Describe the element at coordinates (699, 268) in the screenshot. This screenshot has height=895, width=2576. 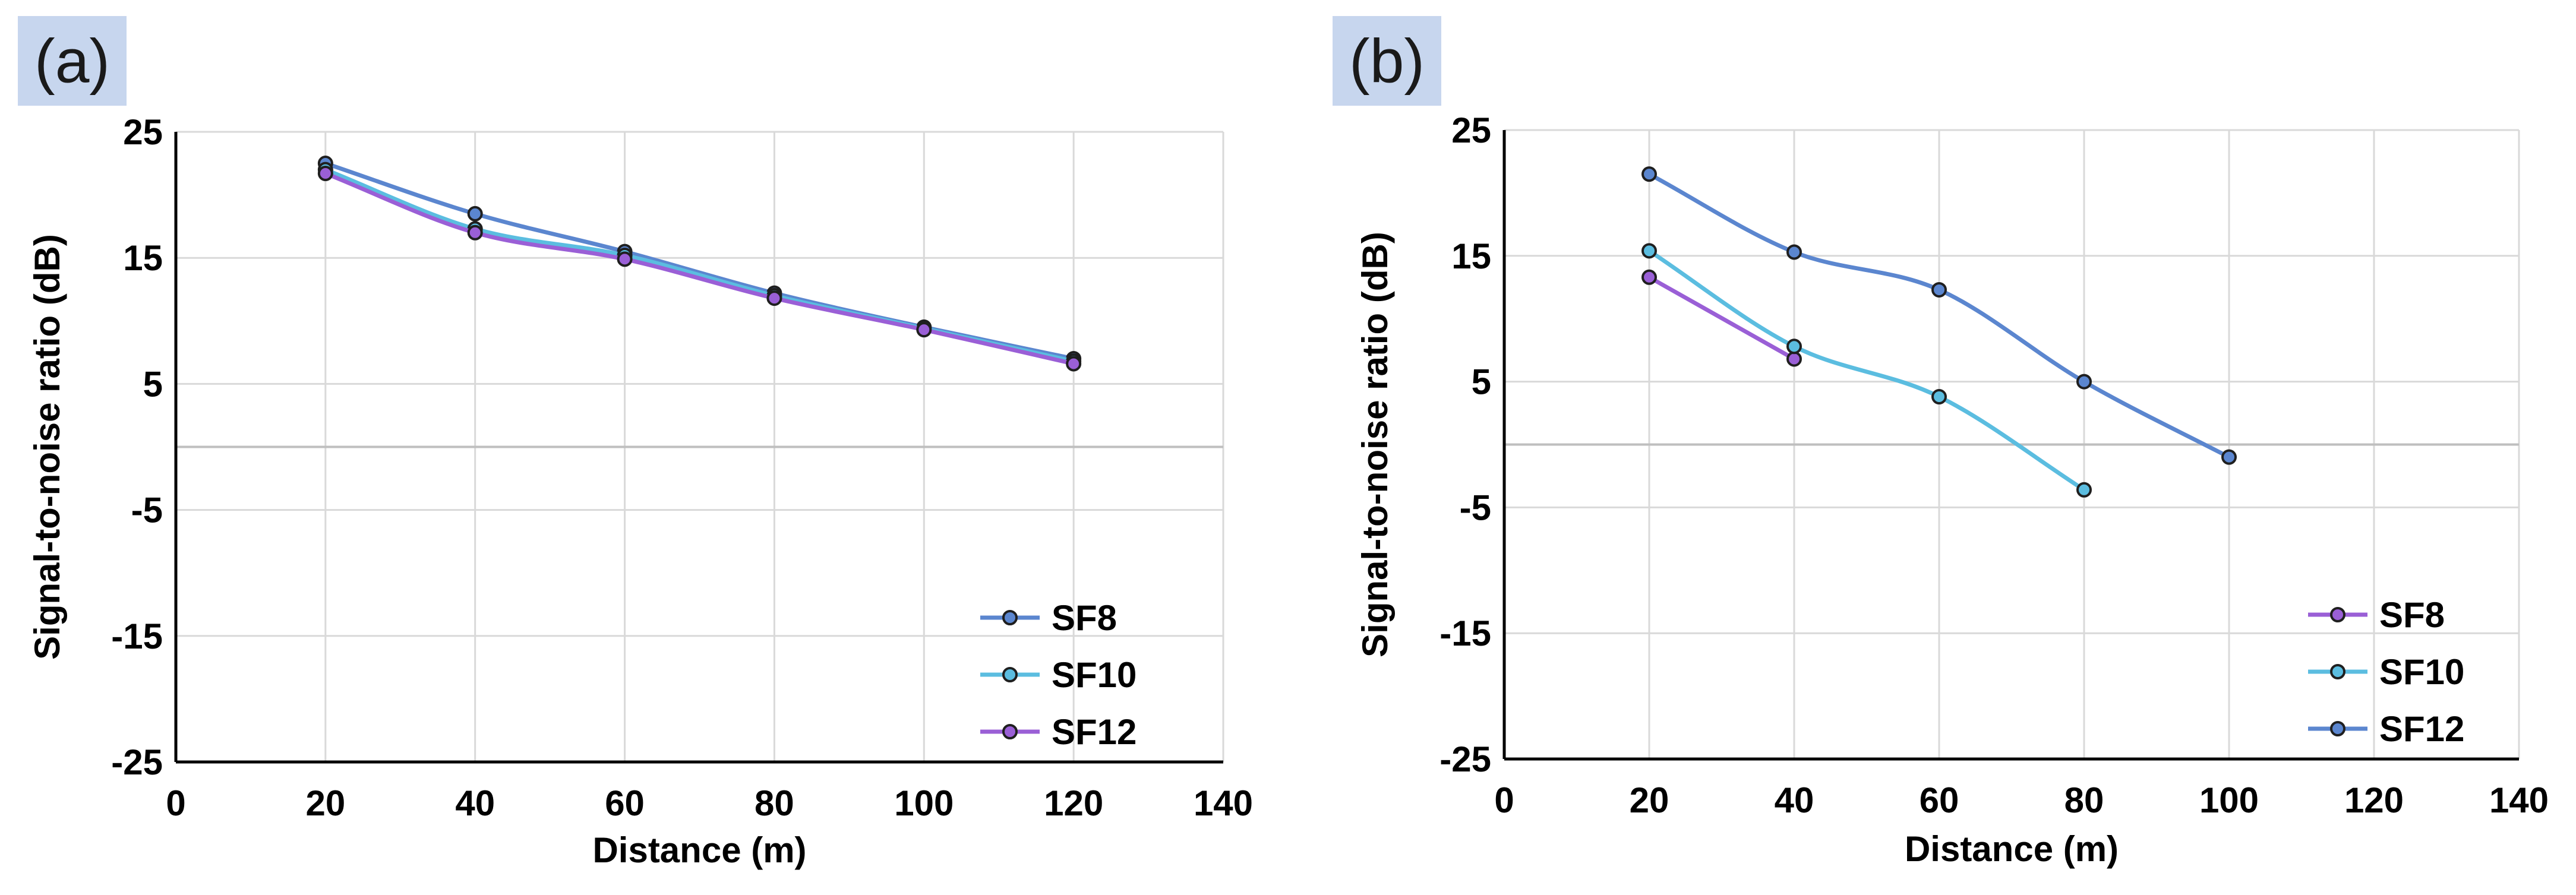
I see `series-line-sf12` at that location.